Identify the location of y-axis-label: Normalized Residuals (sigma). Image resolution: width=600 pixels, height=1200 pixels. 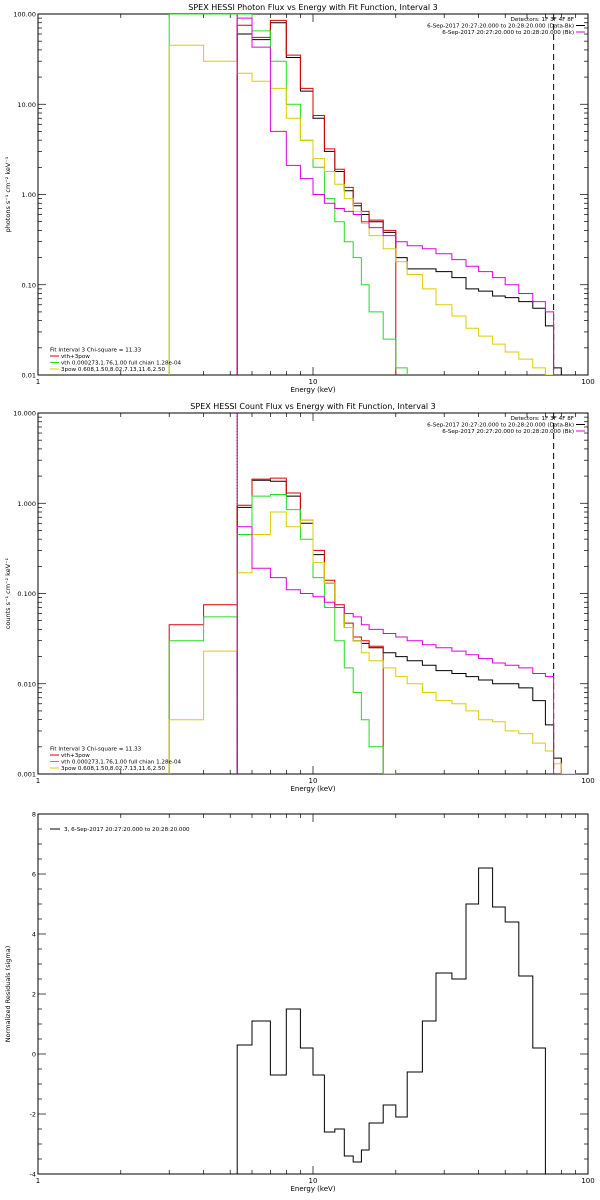
(8, 994).